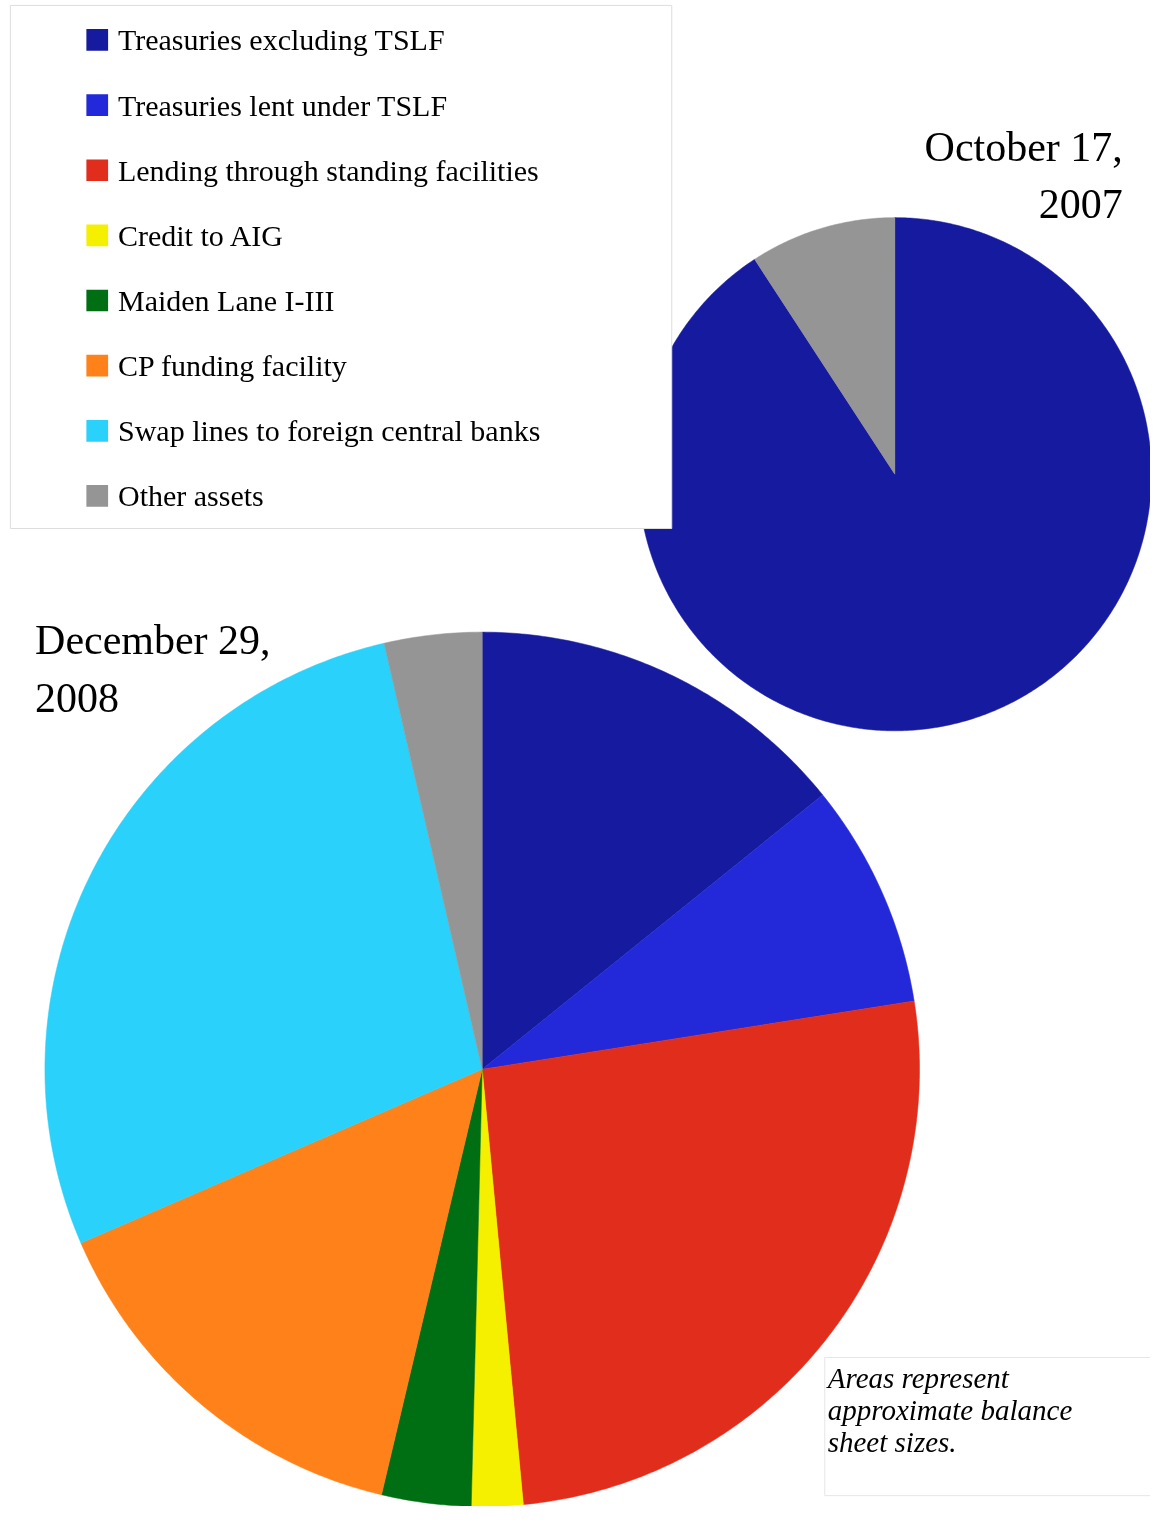  Describe the element at coordinates (190, 496) in the screenshot. I see `legend-label: Other assets` at that location.